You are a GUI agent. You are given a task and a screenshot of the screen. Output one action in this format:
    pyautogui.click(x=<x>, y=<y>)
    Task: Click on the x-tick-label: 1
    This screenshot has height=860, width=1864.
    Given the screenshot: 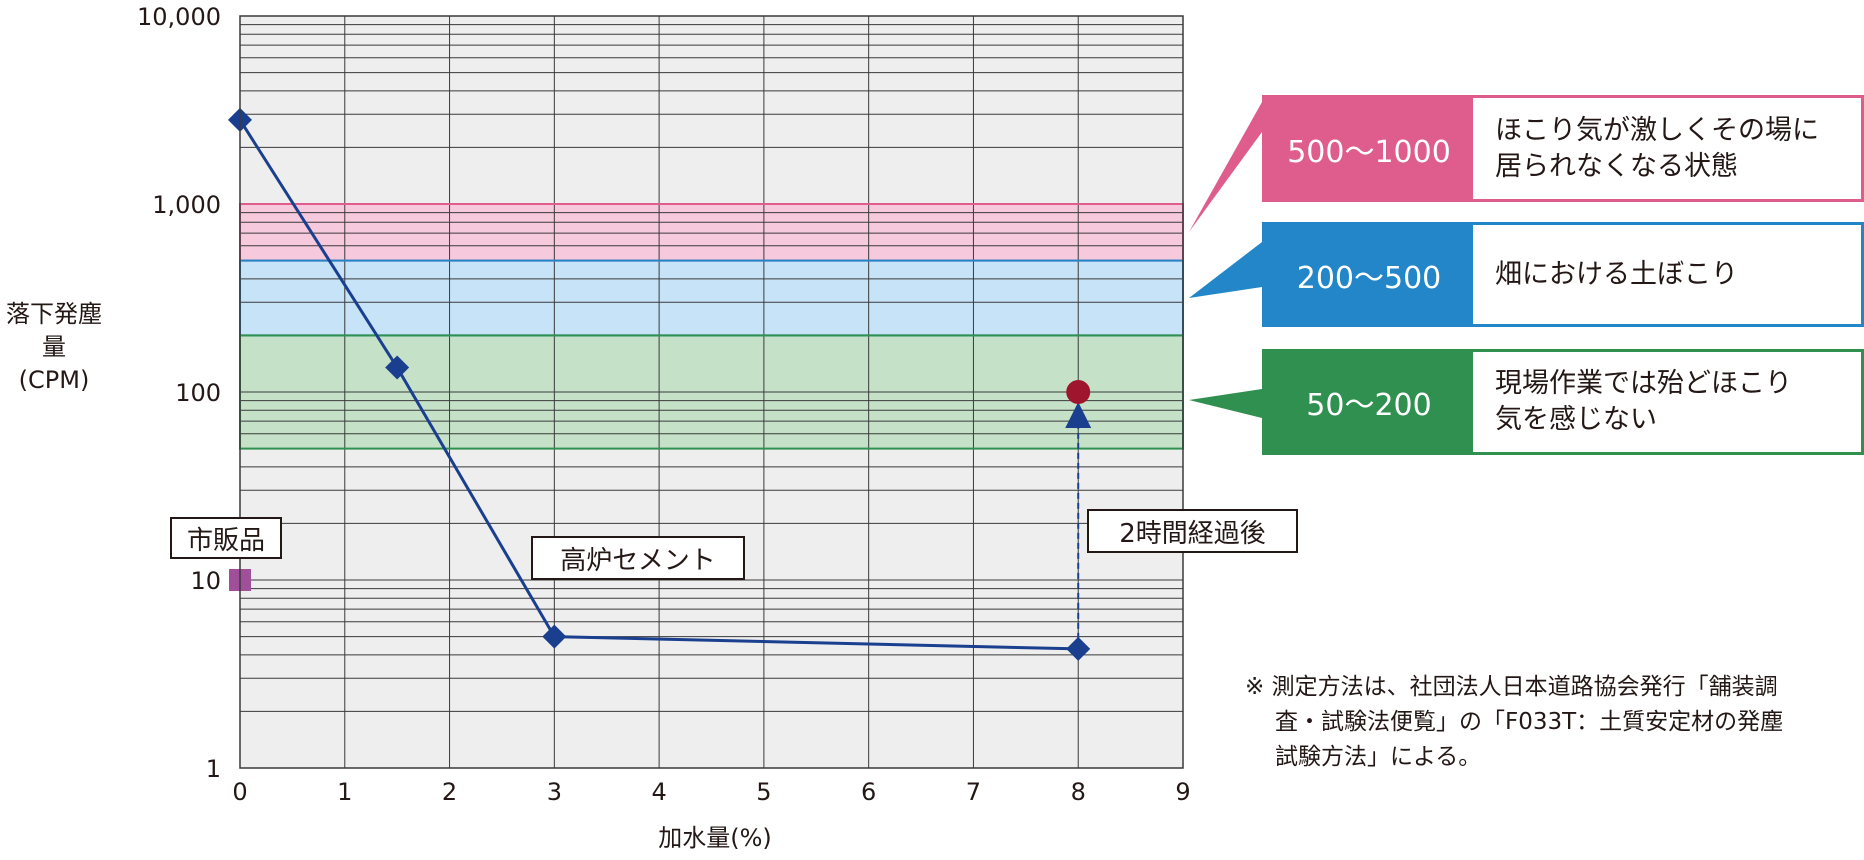 What is the action you would take?
    pyautogui.click(x=344, y=792)
    